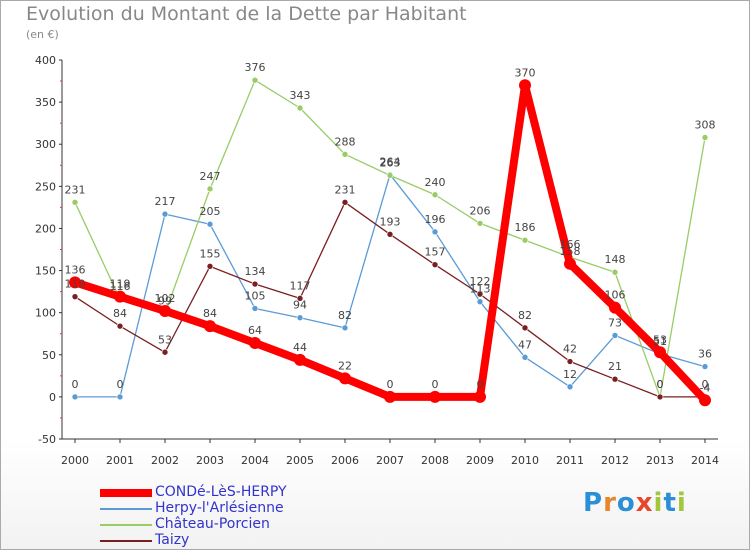  What do you see at coordinates (52, 397) in the screenshot?
I see `y-tick-label: 0` at bounding box center [52, 397].